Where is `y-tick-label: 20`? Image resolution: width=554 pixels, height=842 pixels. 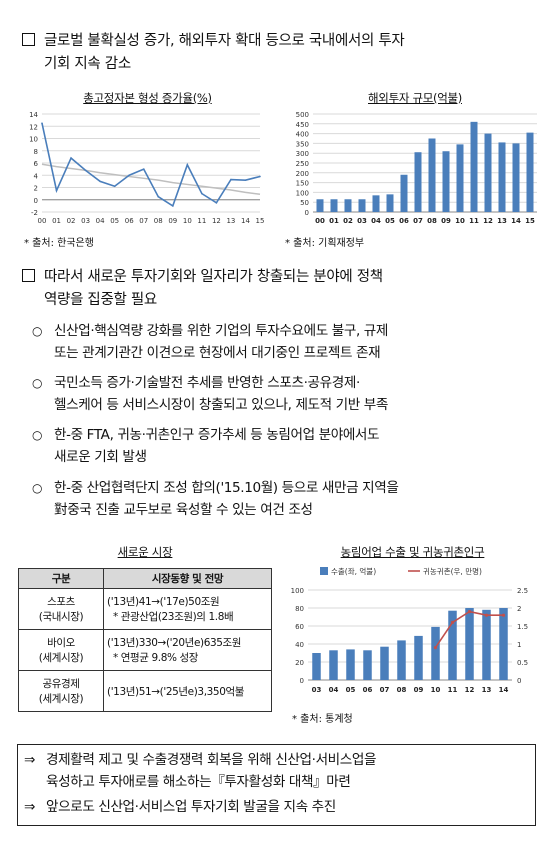 y-tick-label: 20 is located at coordinates (299, 663).